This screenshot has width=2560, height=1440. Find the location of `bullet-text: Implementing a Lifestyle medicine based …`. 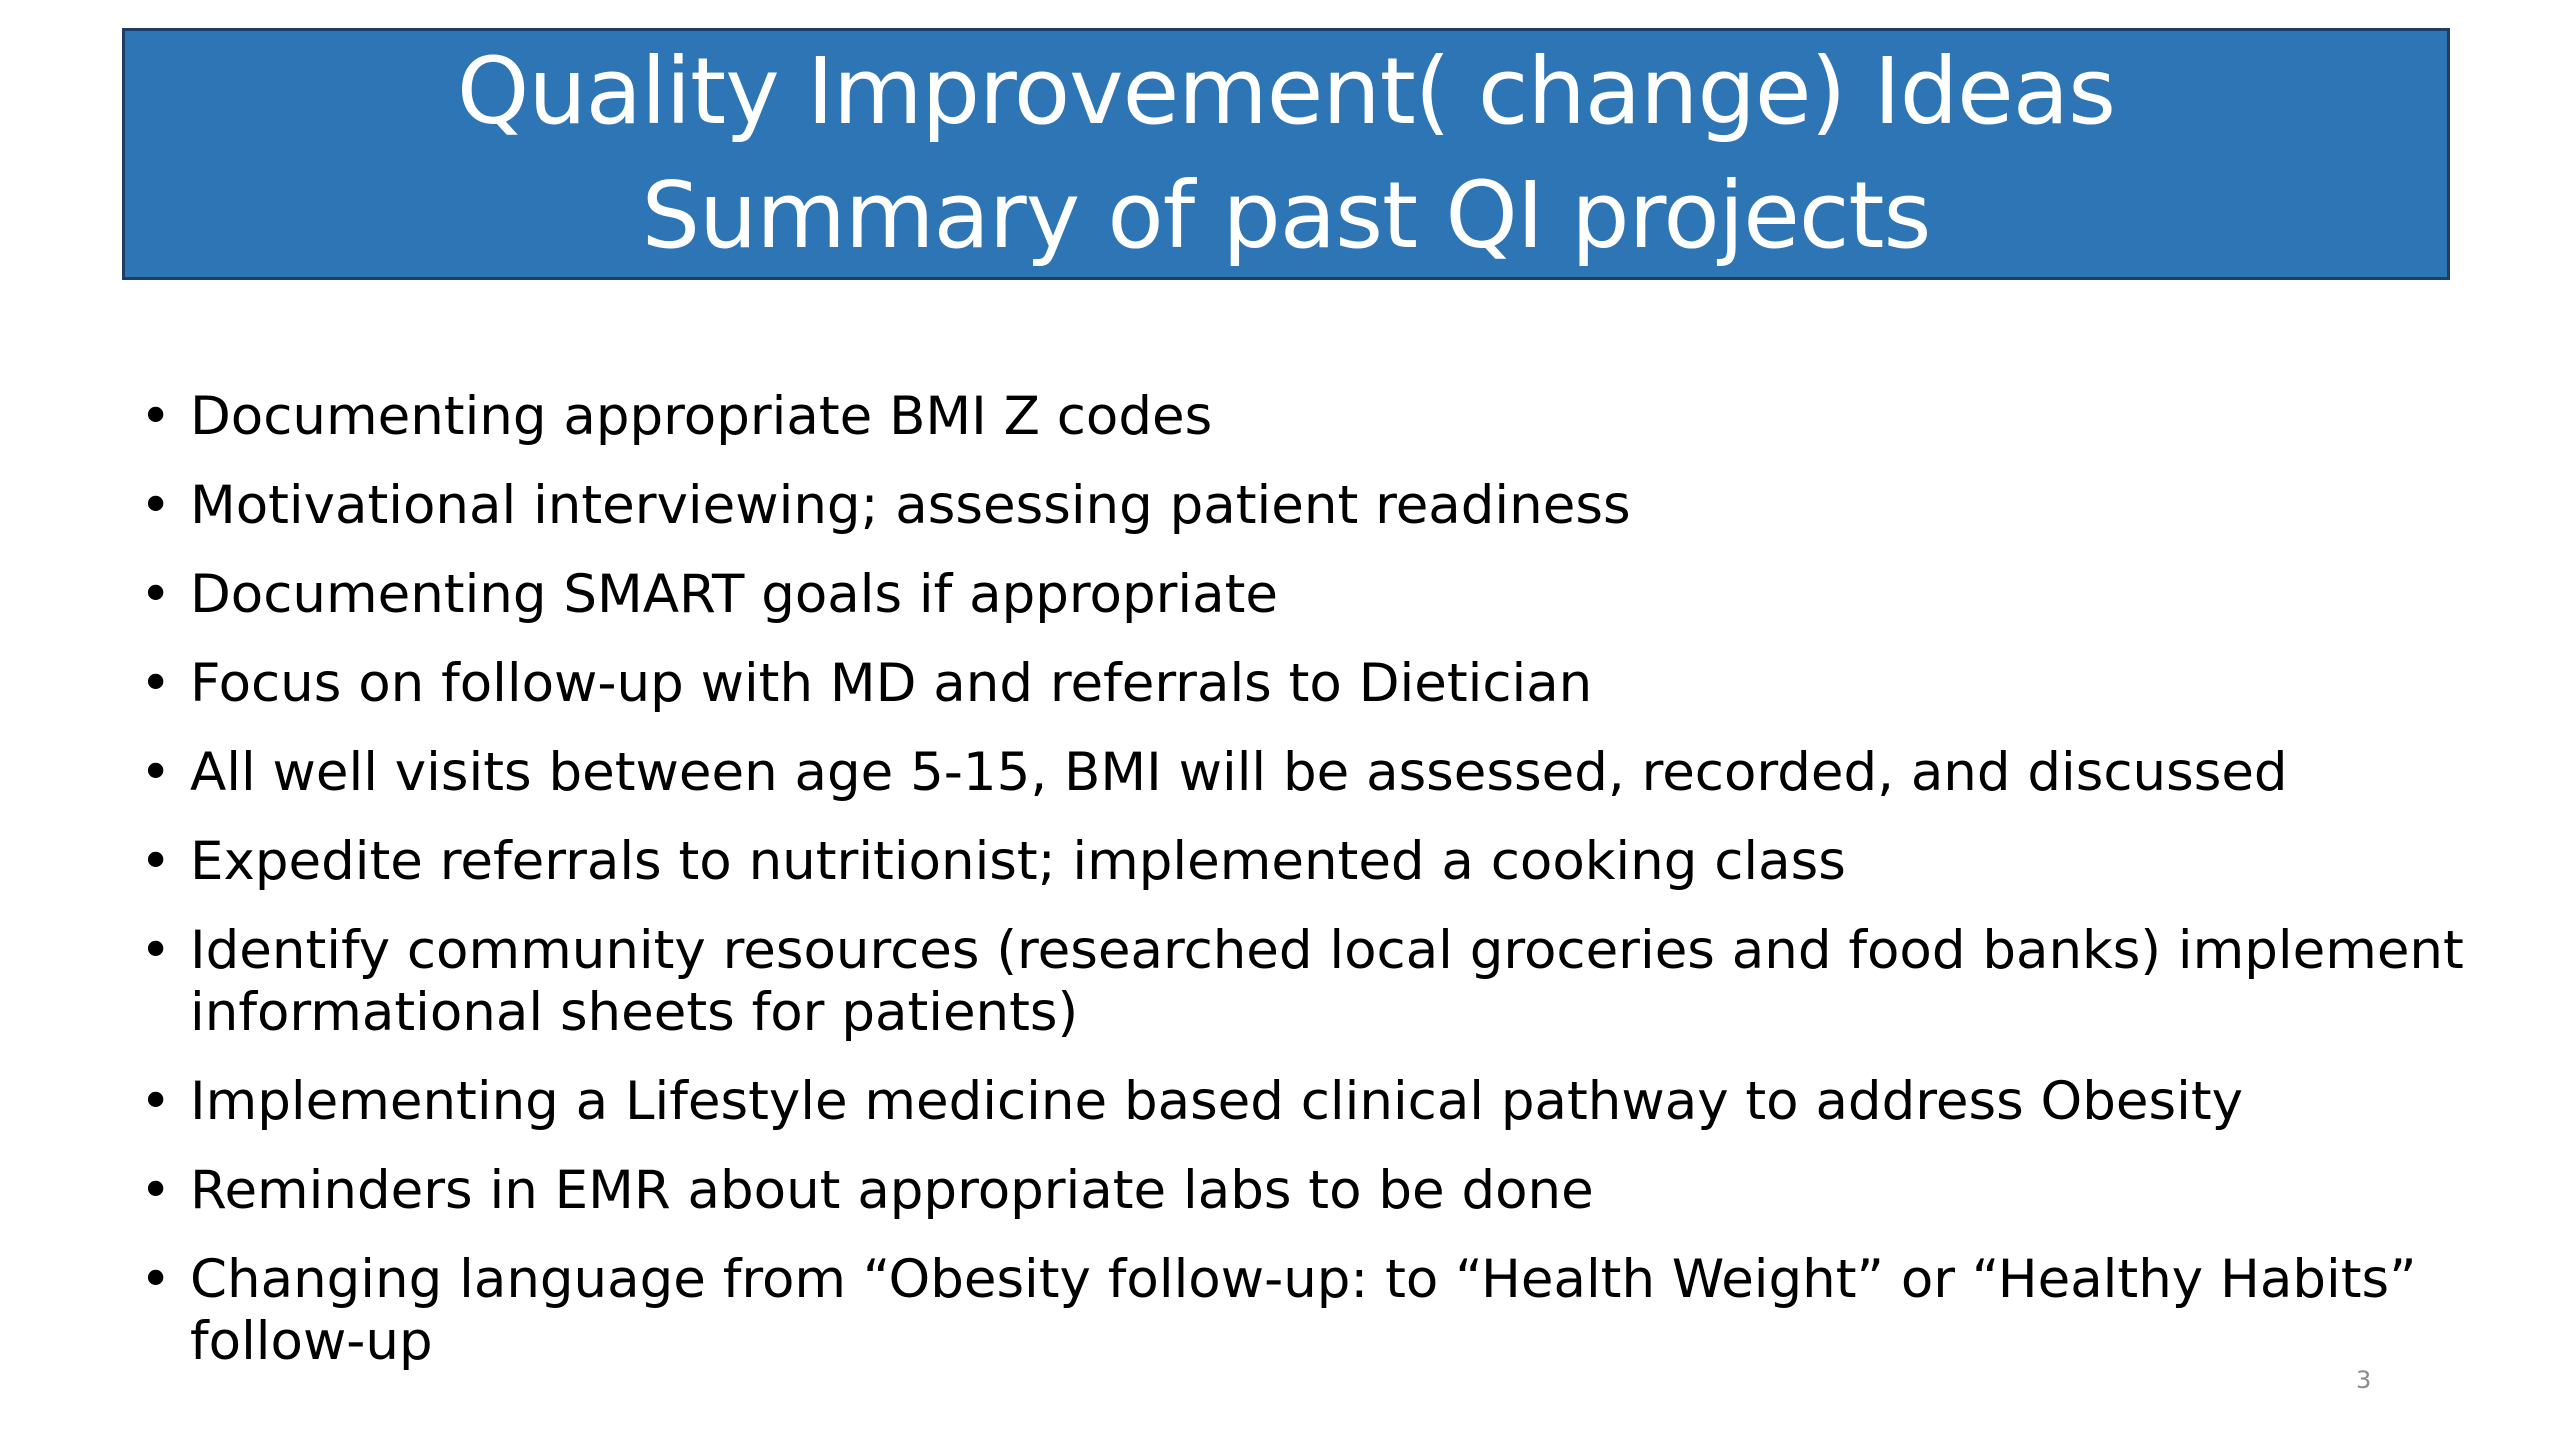

bullet-text: Implementing a Lifestyle medicine based … is located at coordinates (1216, 1101).